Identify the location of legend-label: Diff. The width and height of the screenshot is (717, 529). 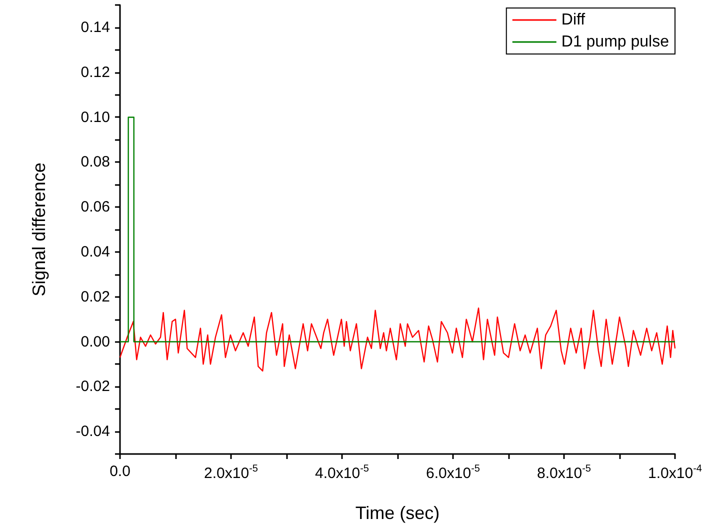
(573, 20).